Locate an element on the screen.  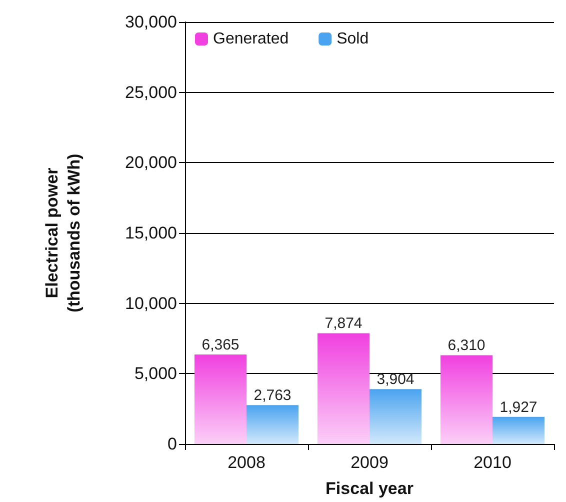
legend-label: Sold is located at coordinates (352, 39).